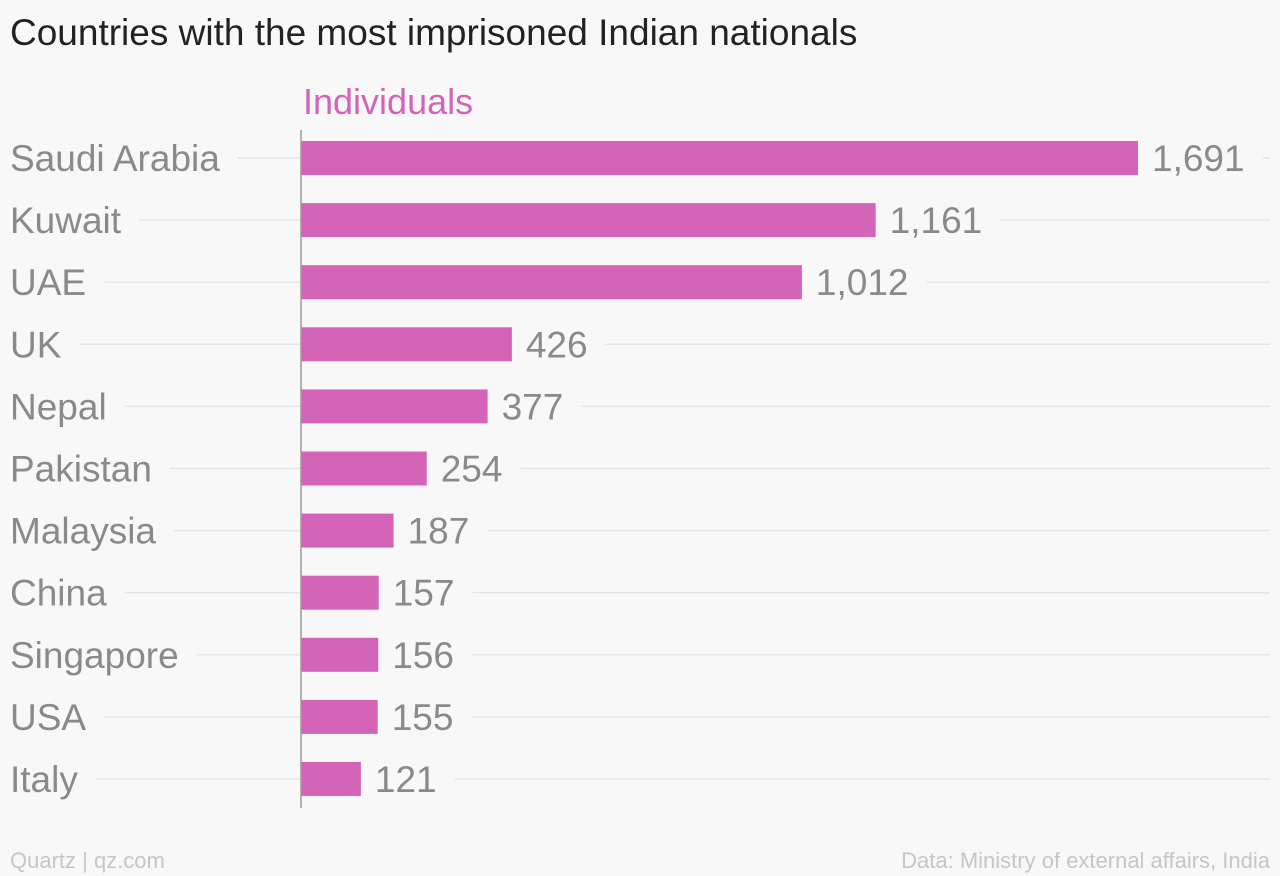  What do you see at coordinates (423, 655) in the screenshot?
I see `value-label: 156` at bounding box center [423, 655].